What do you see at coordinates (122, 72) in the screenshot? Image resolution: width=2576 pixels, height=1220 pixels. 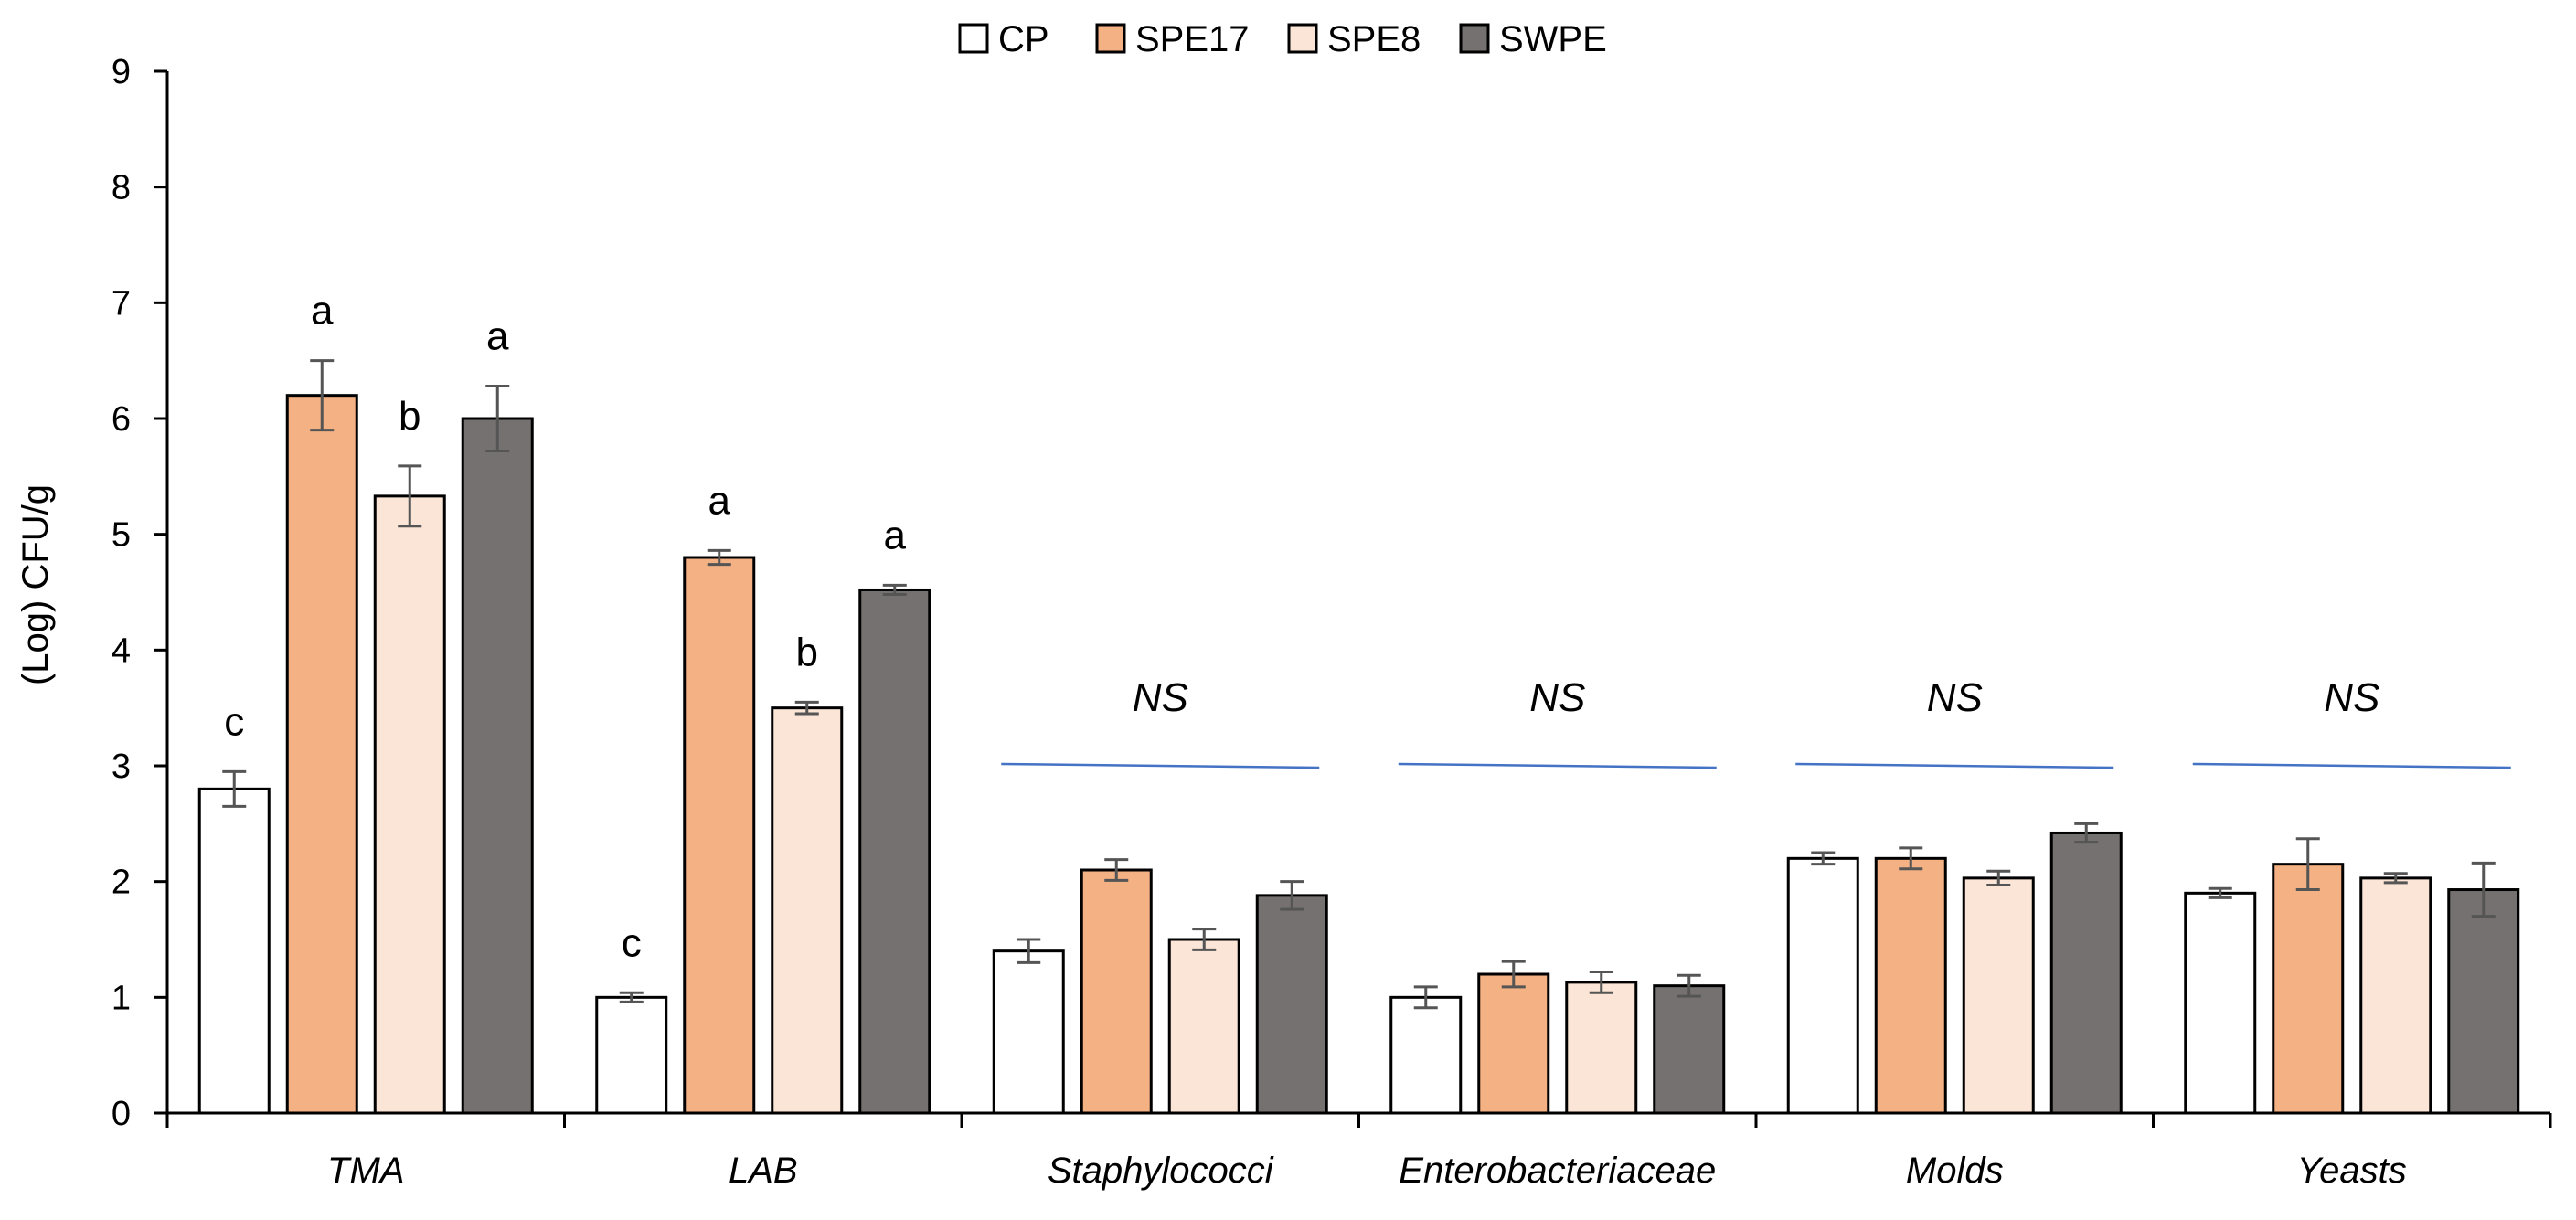 I see `y-tick-label: 9` at bounding box center [122, 72].